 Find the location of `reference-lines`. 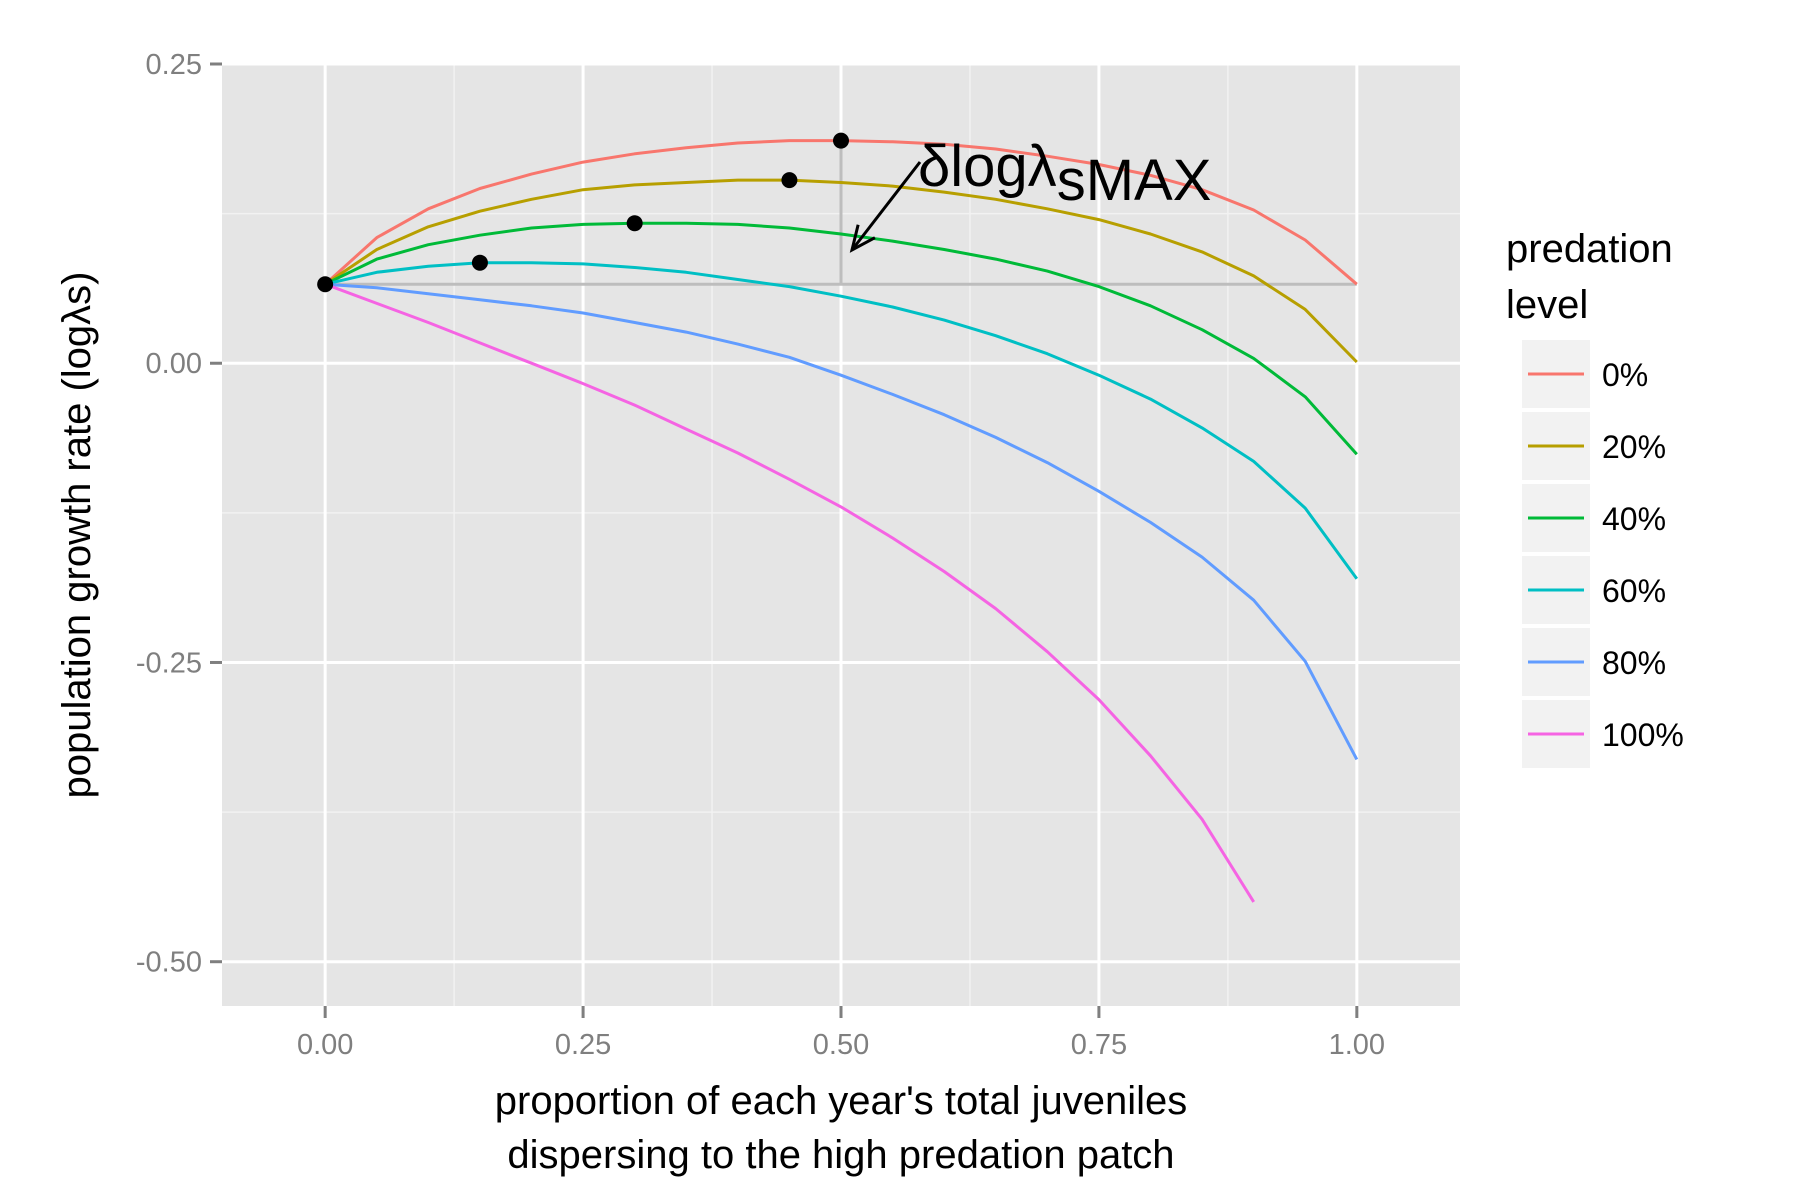

reference-lines is located at coordinates (841, 213).